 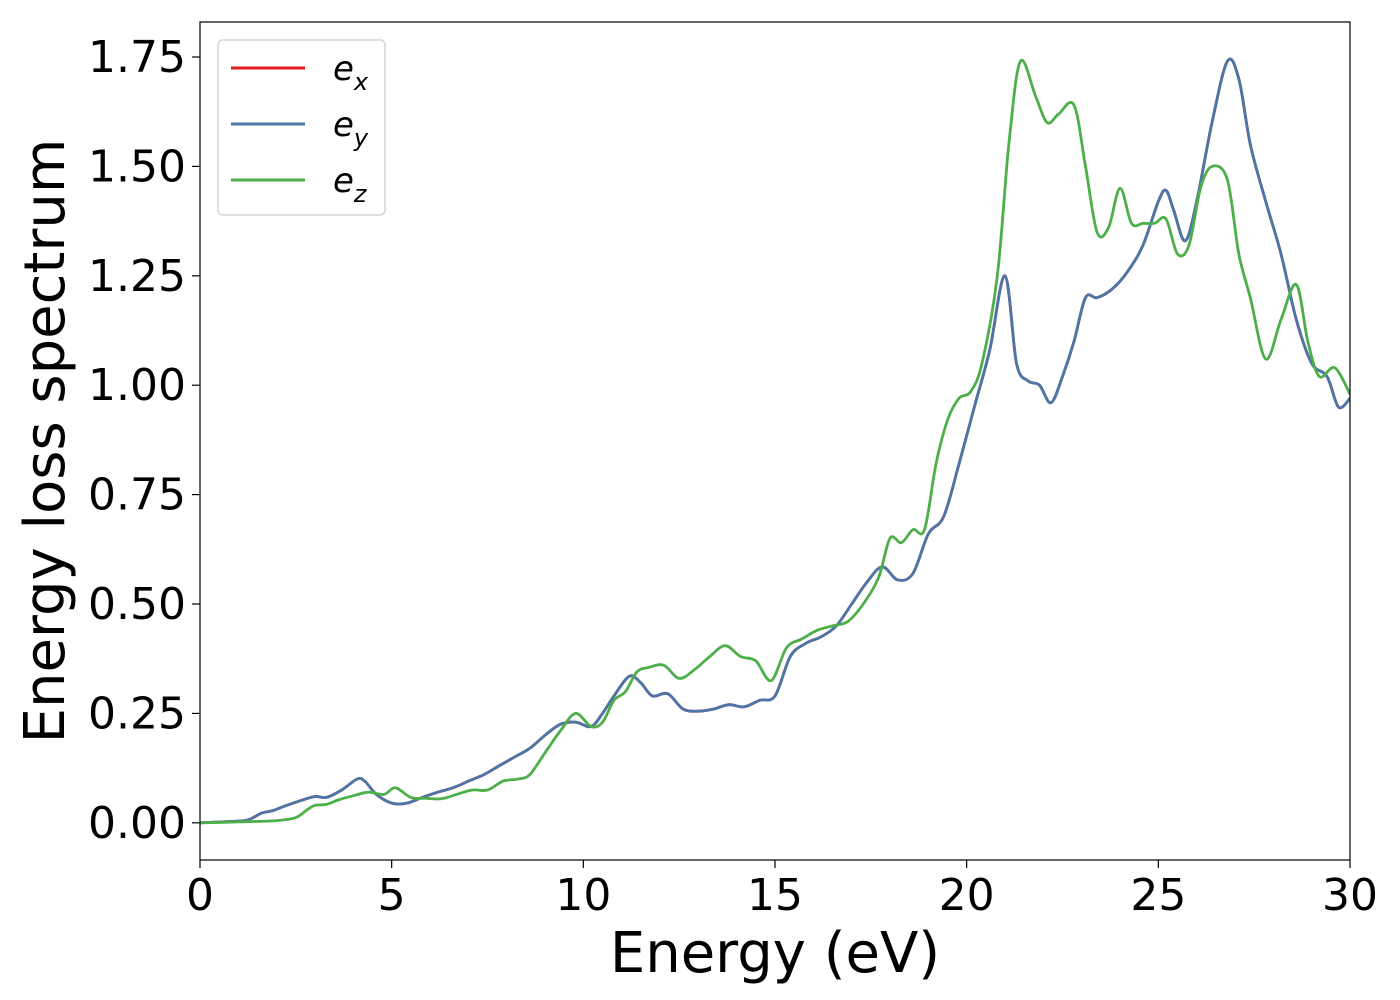 I want to click on x-axis-title: Energy (eV), so click(x=775, y=953).